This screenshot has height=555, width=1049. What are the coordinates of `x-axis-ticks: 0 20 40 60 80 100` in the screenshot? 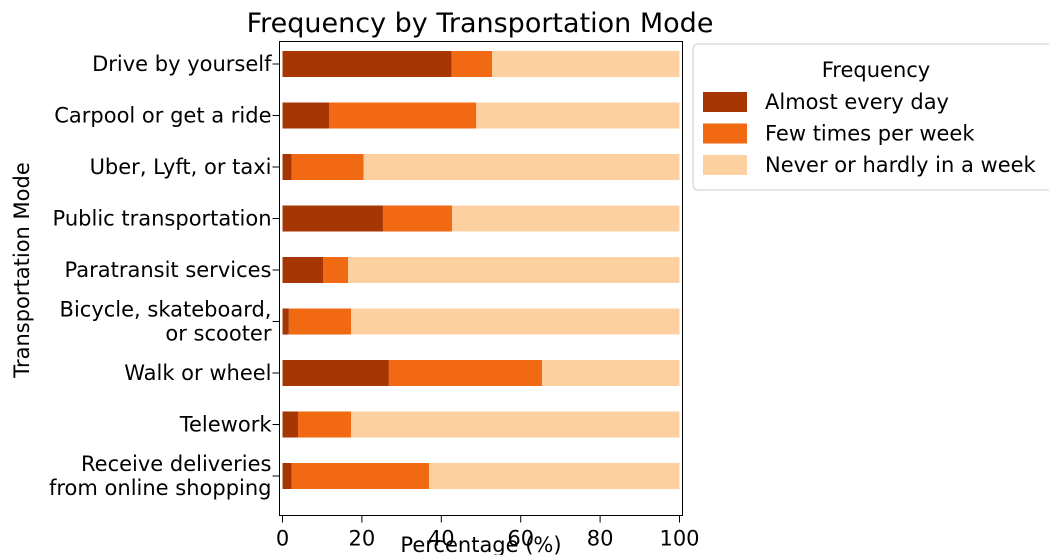 It's located at (488, 533).